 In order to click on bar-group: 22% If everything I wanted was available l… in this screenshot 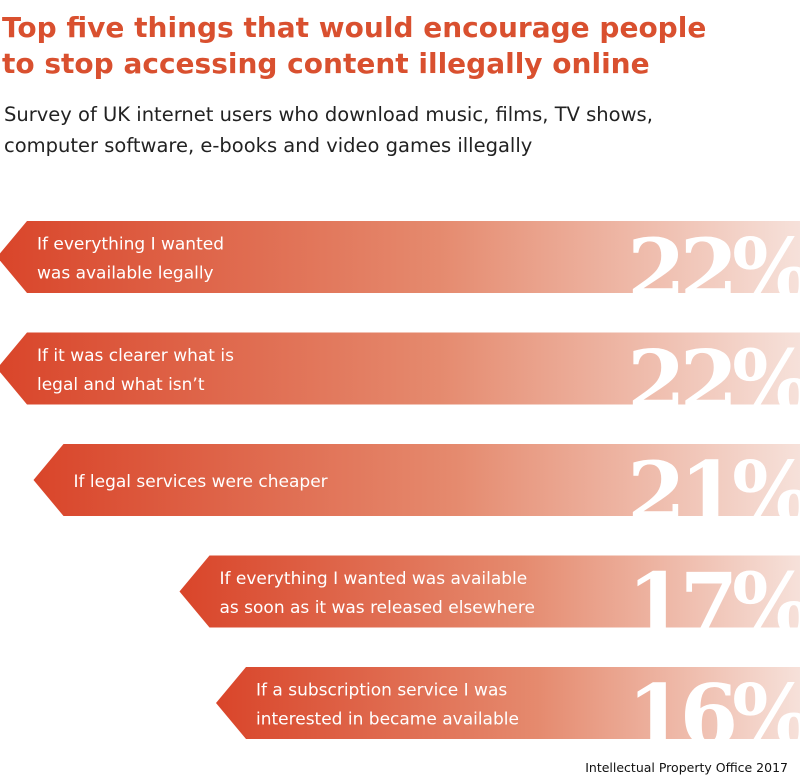, I will do `click(400, 269)`.